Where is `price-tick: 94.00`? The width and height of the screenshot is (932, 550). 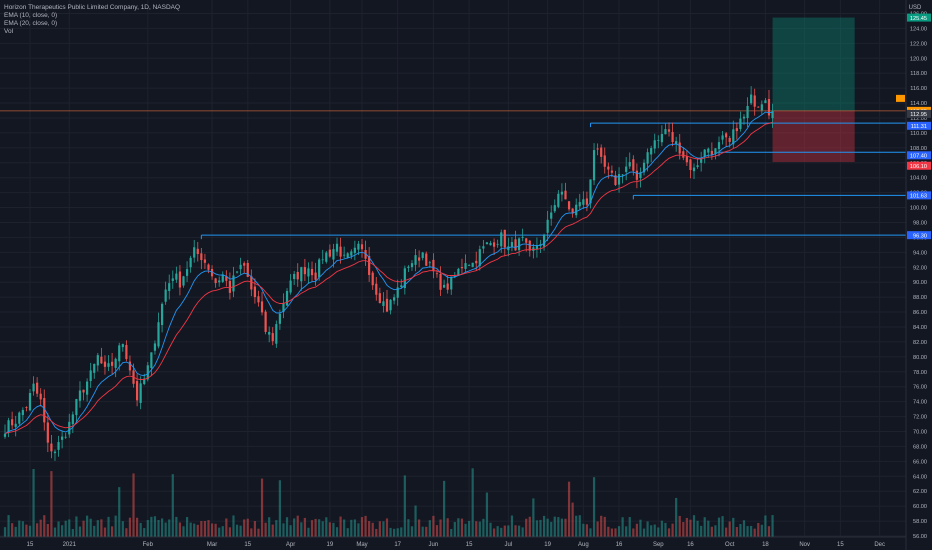 price-tick: 94.00 is located at coordinates (920, 253).